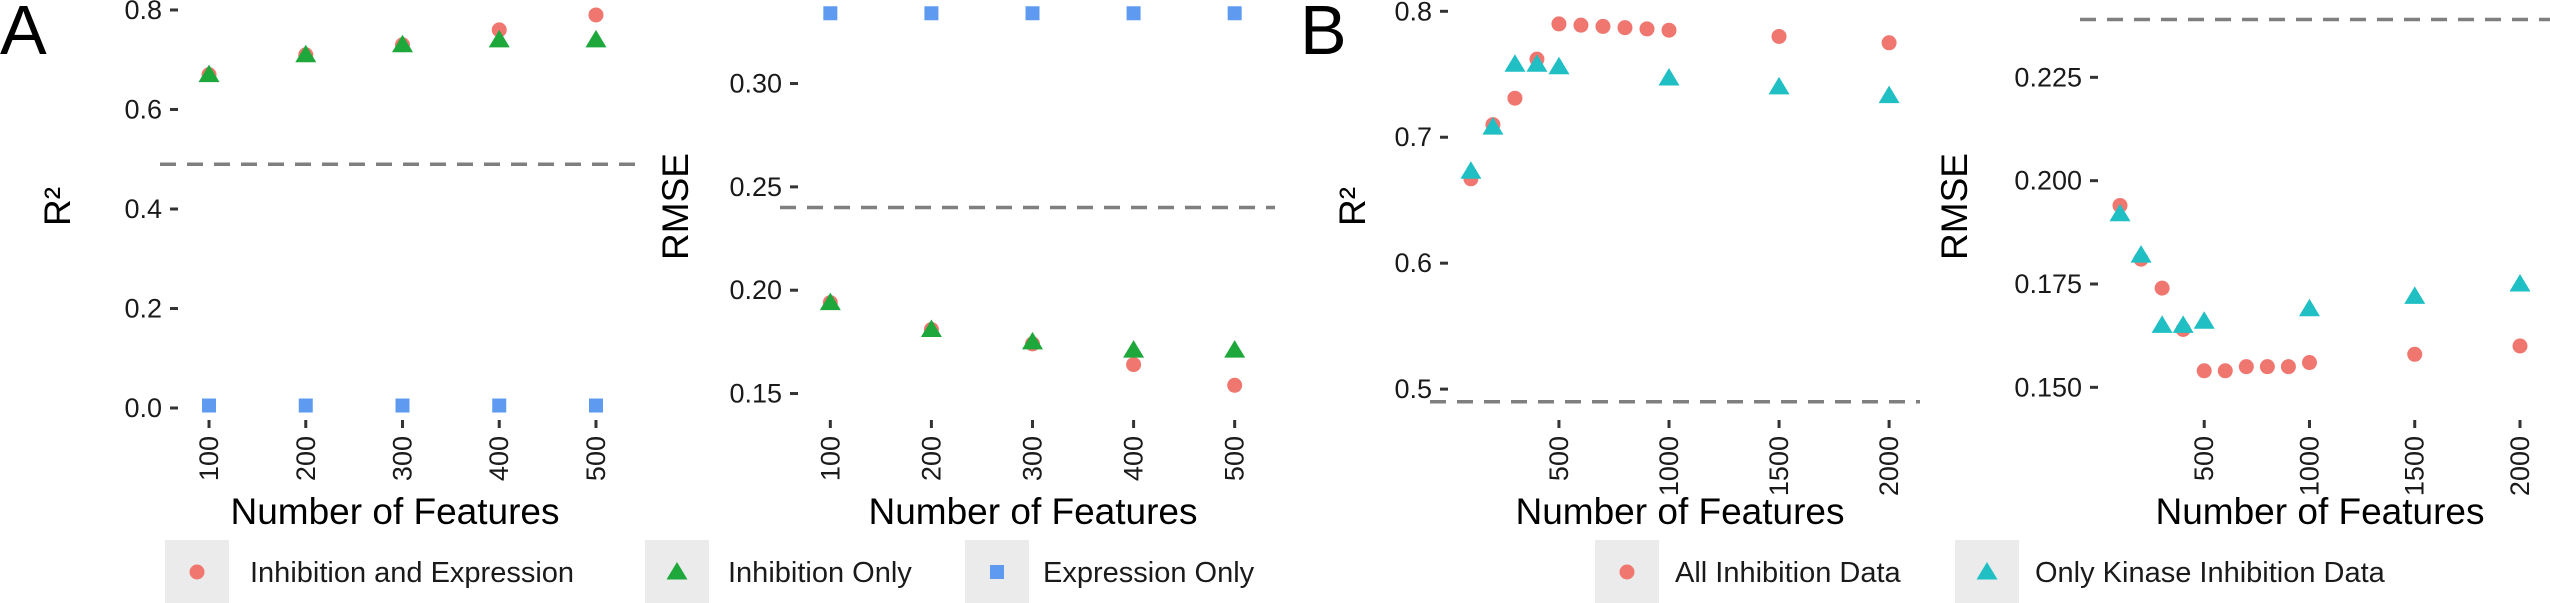  What do you see at coordinates (820, 573) in the screenshot?
I see `legend-label: Inhibition Only` at bounding box center [820, 573].